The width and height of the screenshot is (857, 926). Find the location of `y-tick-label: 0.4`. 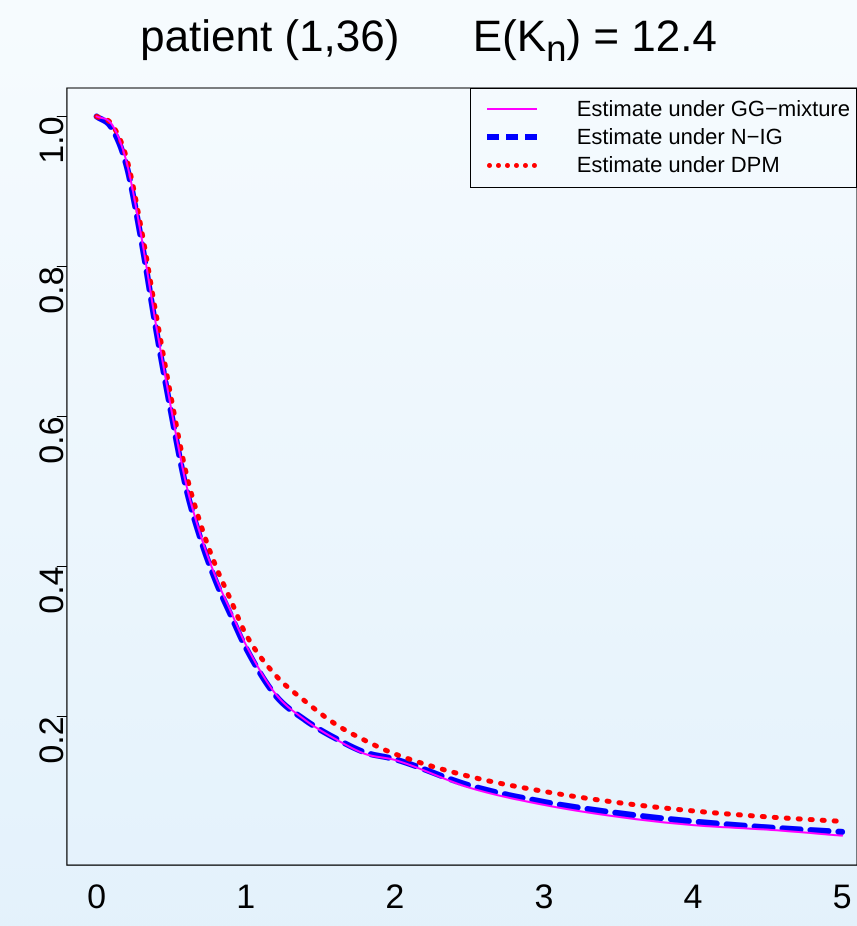

y-tick-label: 0.4 is located at coordinates (52, 590).